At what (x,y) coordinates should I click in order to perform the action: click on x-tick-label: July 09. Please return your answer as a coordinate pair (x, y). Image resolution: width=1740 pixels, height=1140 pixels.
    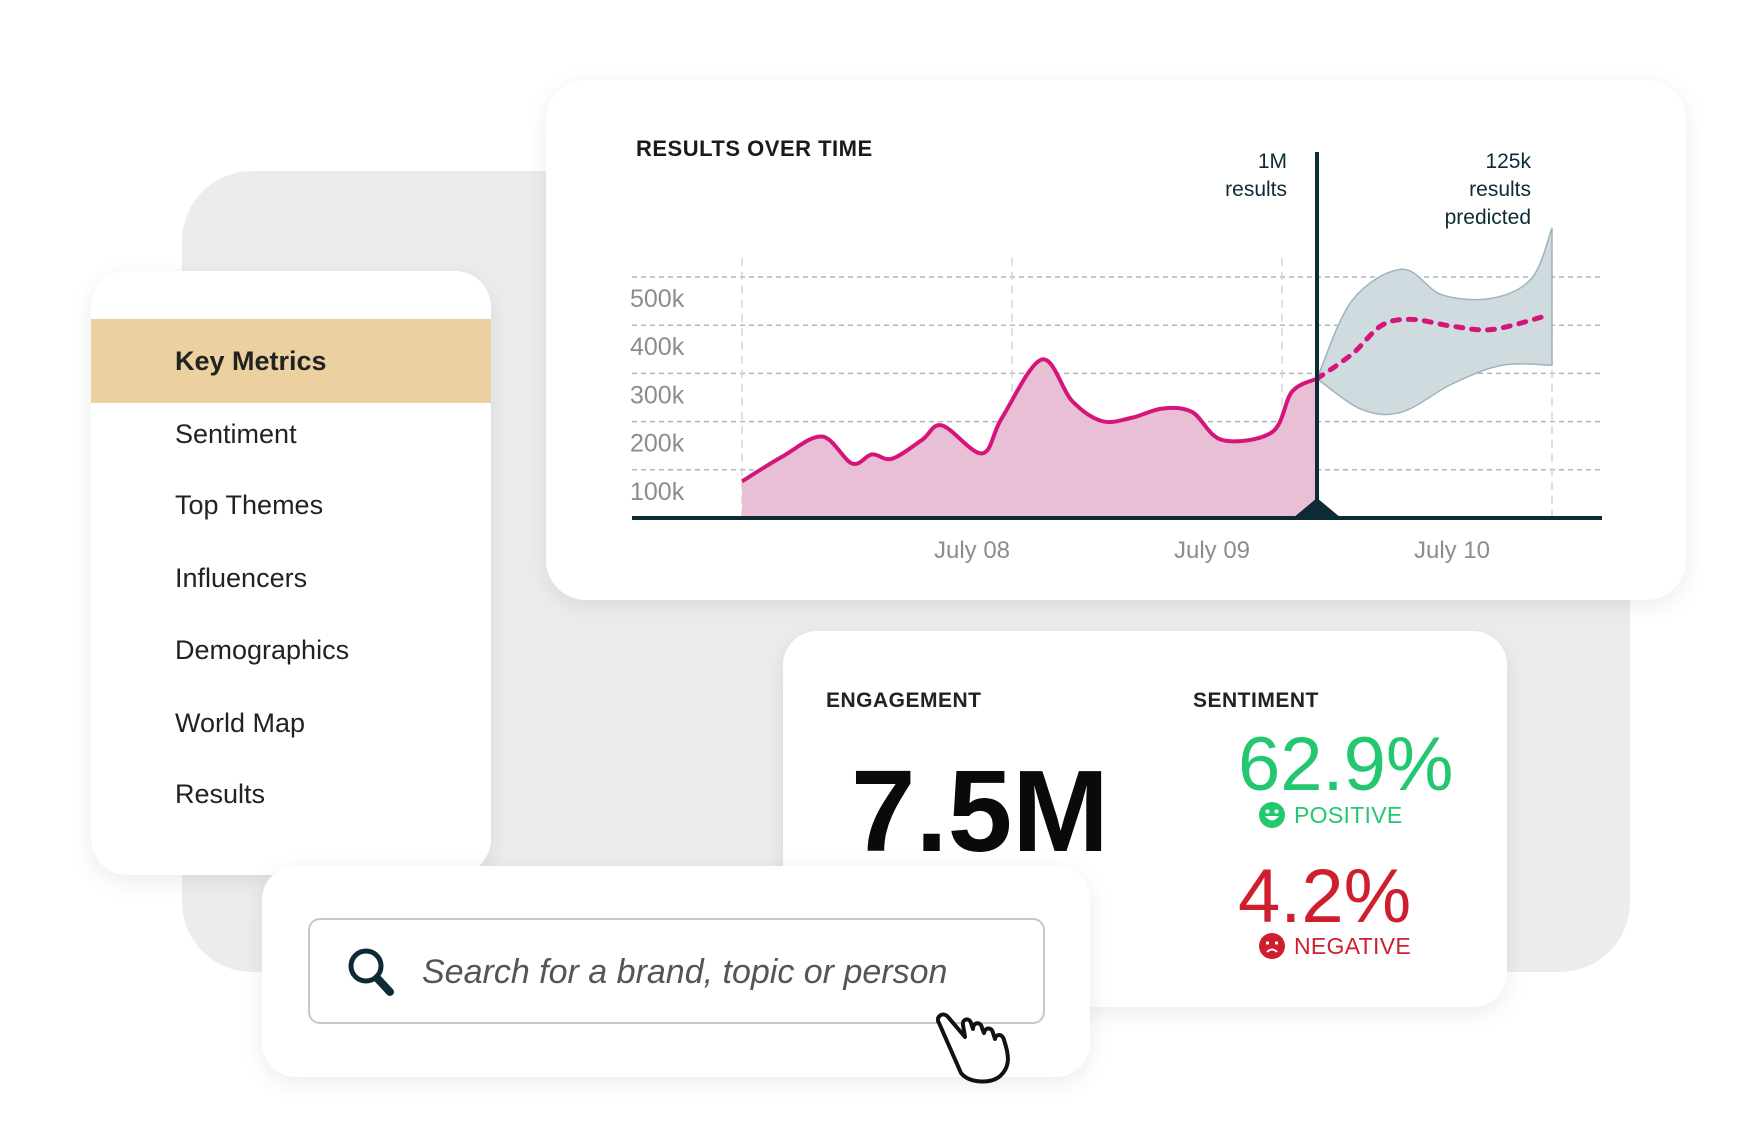
    Looking at the image, I should click on (1212, 550).